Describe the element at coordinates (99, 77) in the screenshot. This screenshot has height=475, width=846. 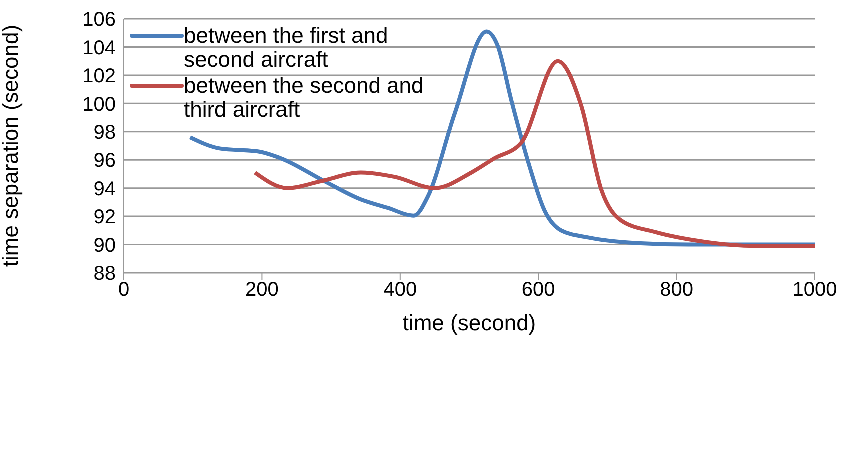
I see `y-tick-label: 102` at that location.